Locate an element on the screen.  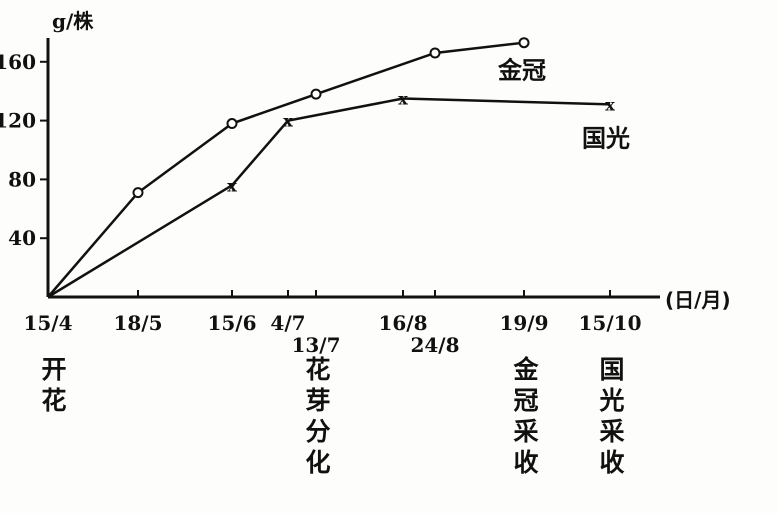
y-tick-label: 120 is located at coordinates (18, 121).